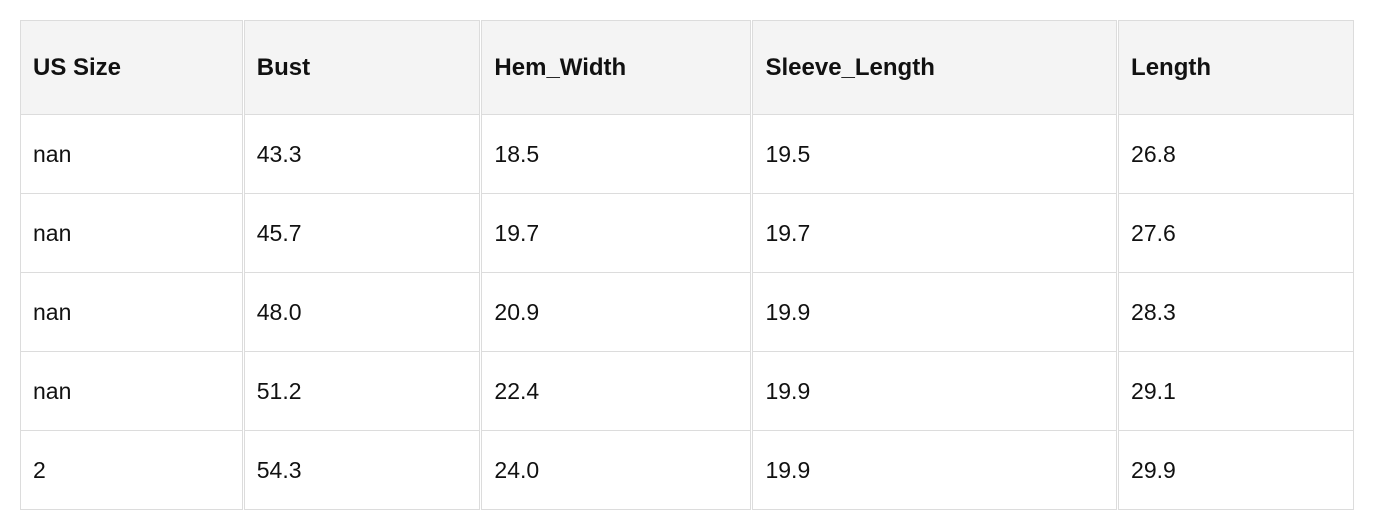 This screenshot has width=1375, height=529. I want to click on cell-length: 27.6, so click(1236, 233).